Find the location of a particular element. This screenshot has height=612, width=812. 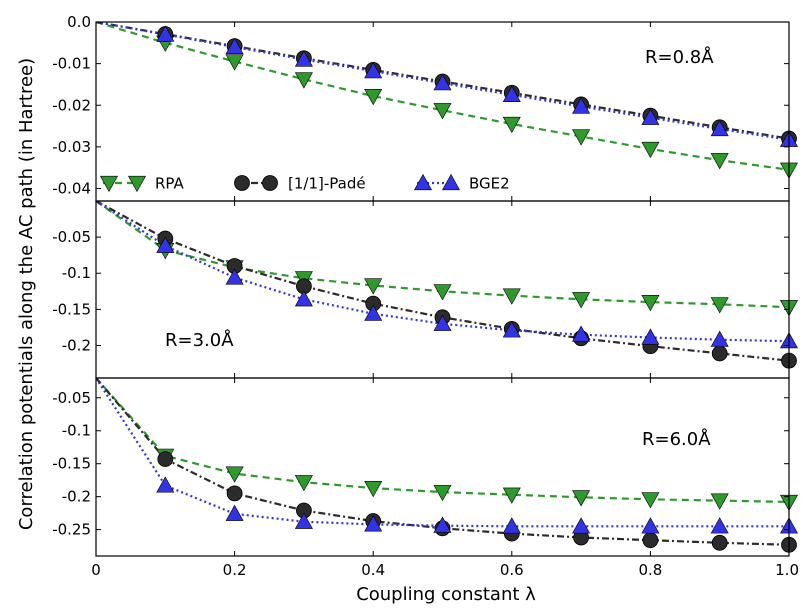

panel-annotation: R=3.0Å is located at coordinates (199, 340).